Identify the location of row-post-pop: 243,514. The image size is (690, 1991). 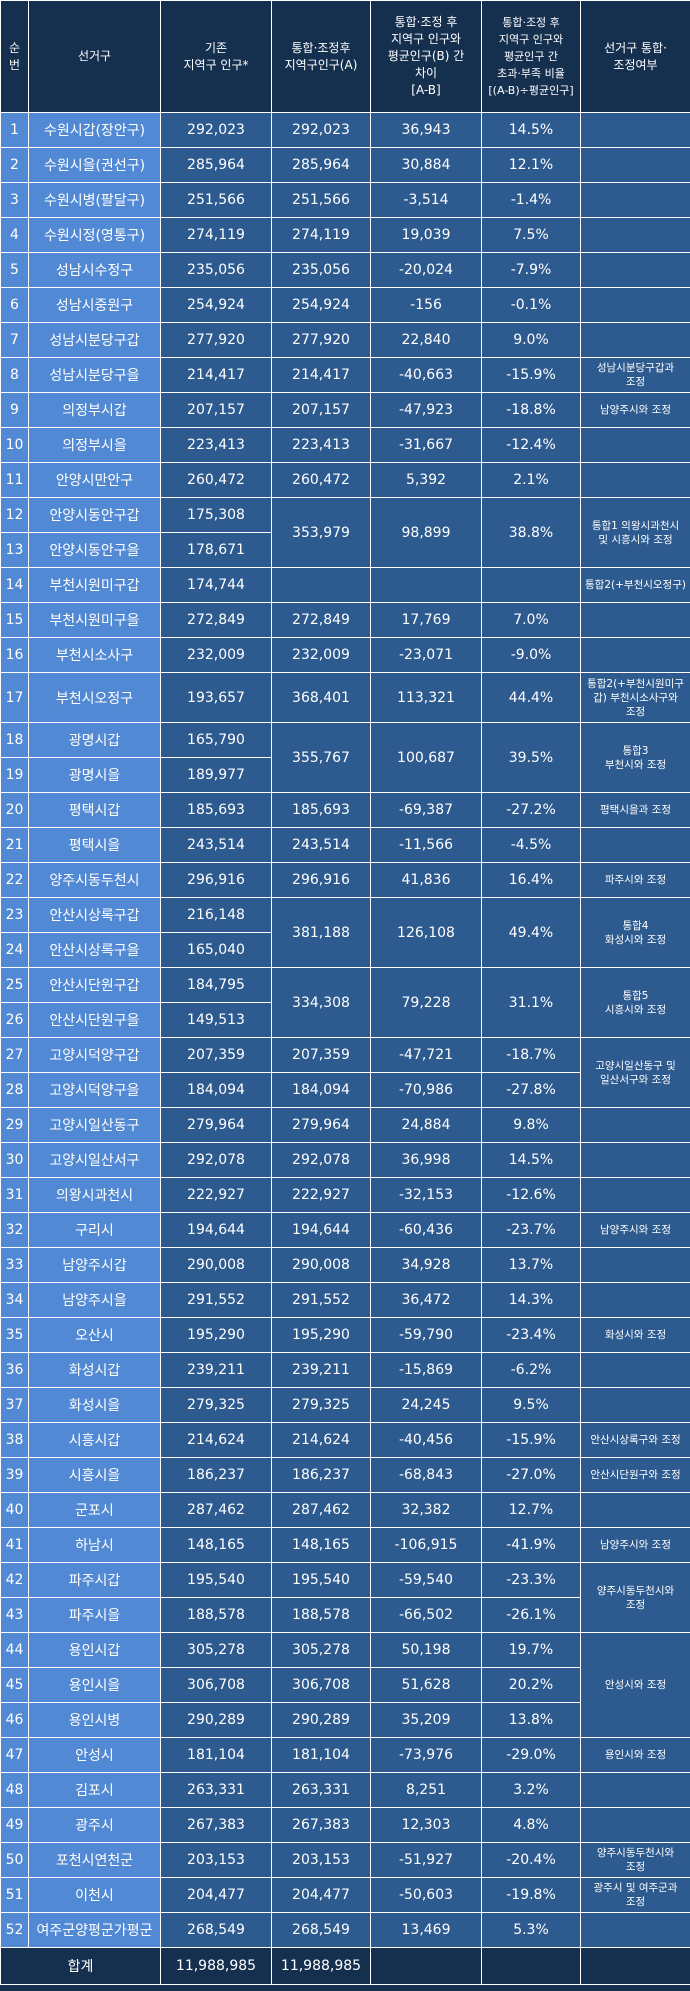
(321, 845).